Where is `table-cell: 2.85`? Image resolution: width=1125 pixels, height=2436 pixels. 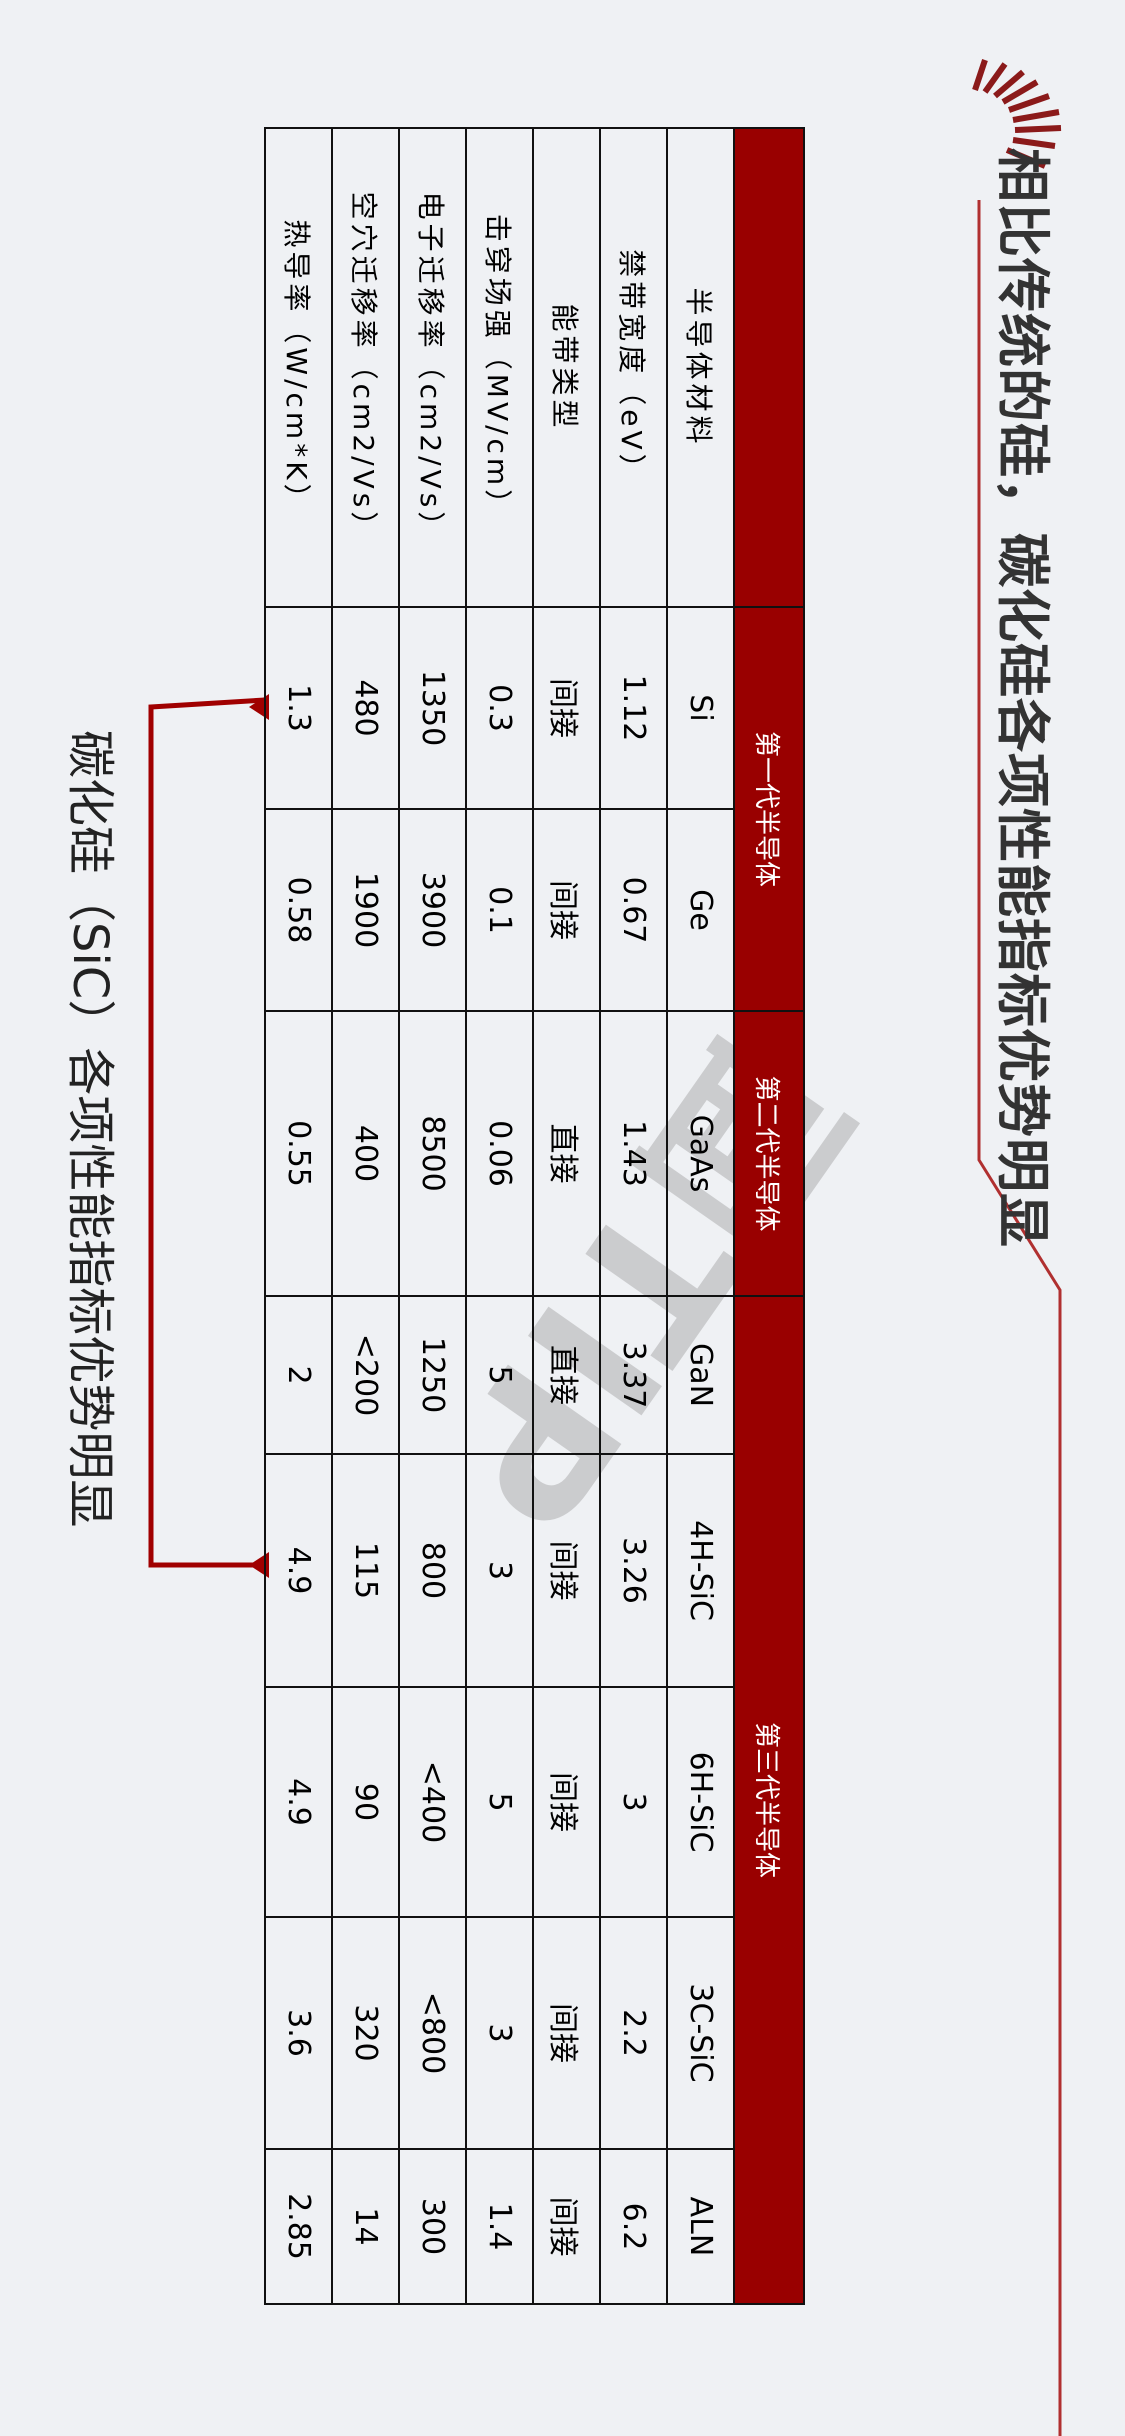
table-cell: 2.85 is located at coordinates (298, 2226).